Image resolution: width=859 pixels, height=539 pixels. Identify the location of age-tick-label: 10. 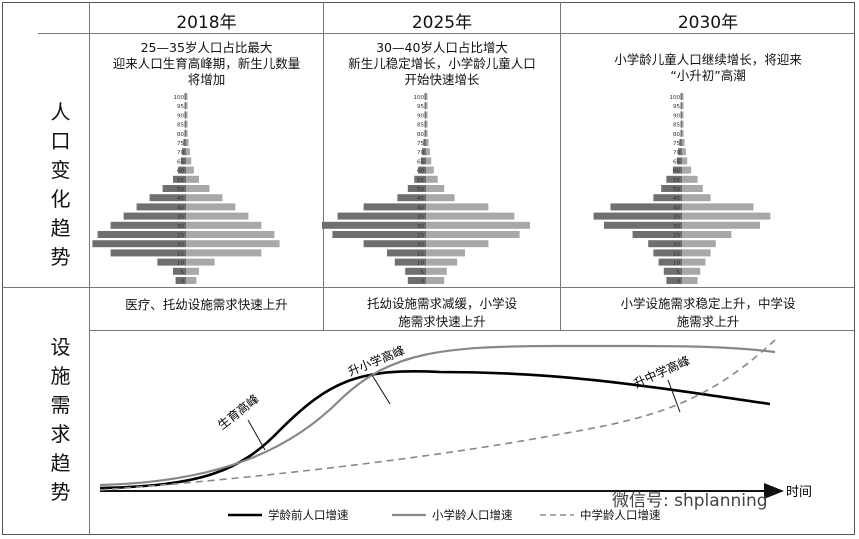
(676, 264).